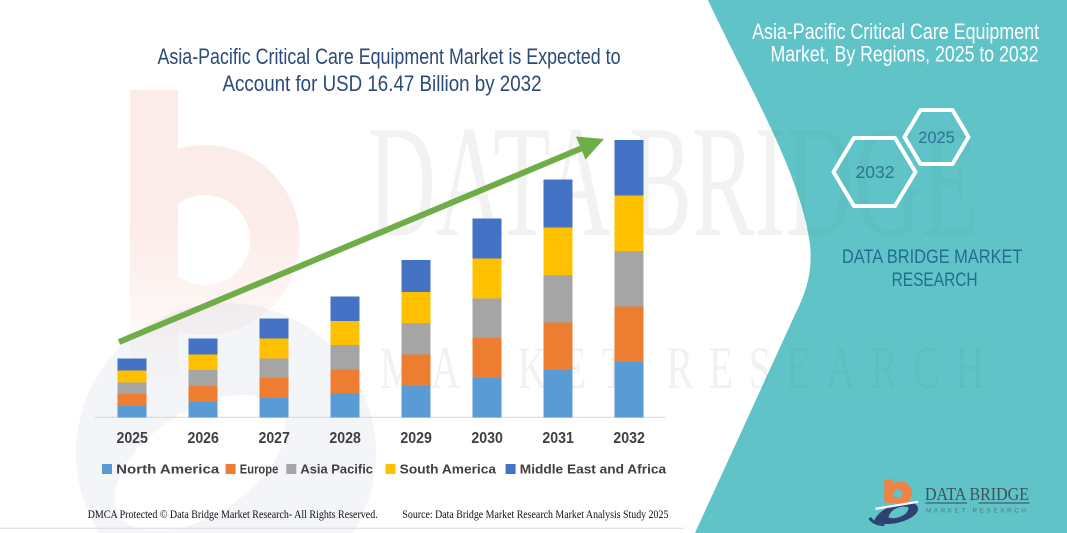  What do you see at coordinates (336, 469) in the screenshot?
I see `svg-text: Asia Pacific` at bounding box center [336, 469].